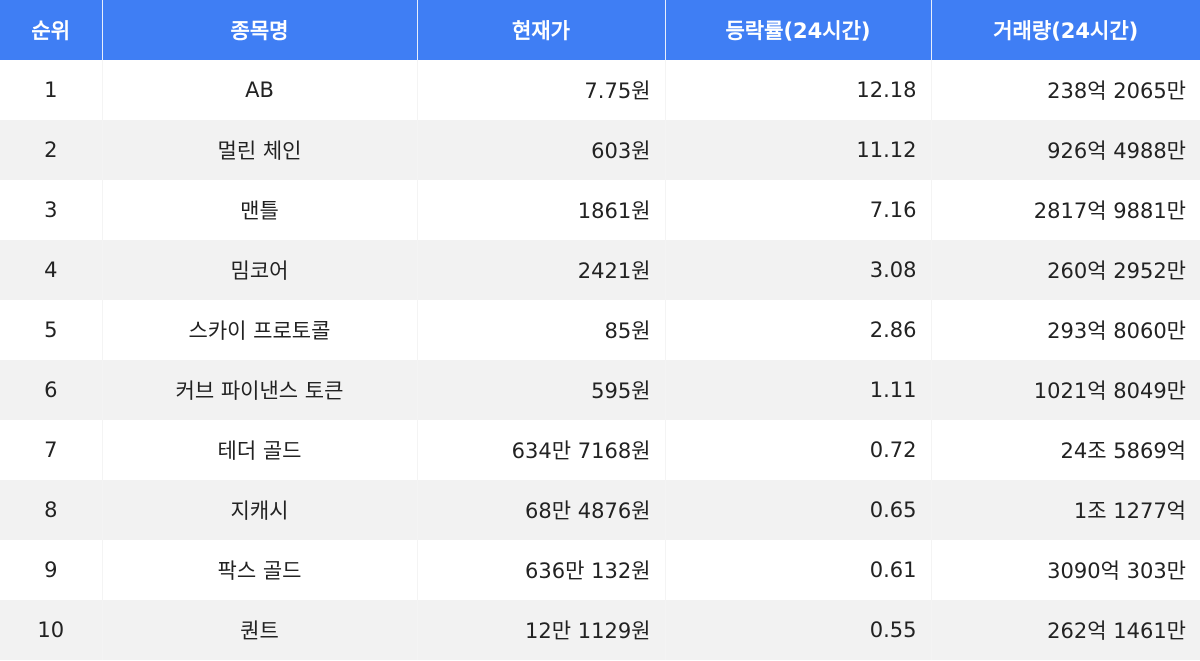 The image size is (1200, 661). Describe the element at coordinates (51, 570) in the screenshot. I see `rank-cell: 9` at that location.